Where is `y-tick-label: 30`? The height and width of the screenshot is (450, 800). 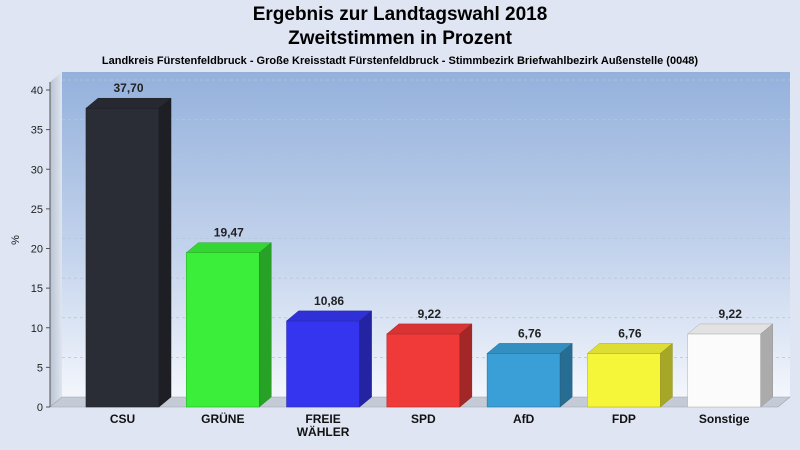
y-tick-label: 30 is located at coordinates (37, 170).